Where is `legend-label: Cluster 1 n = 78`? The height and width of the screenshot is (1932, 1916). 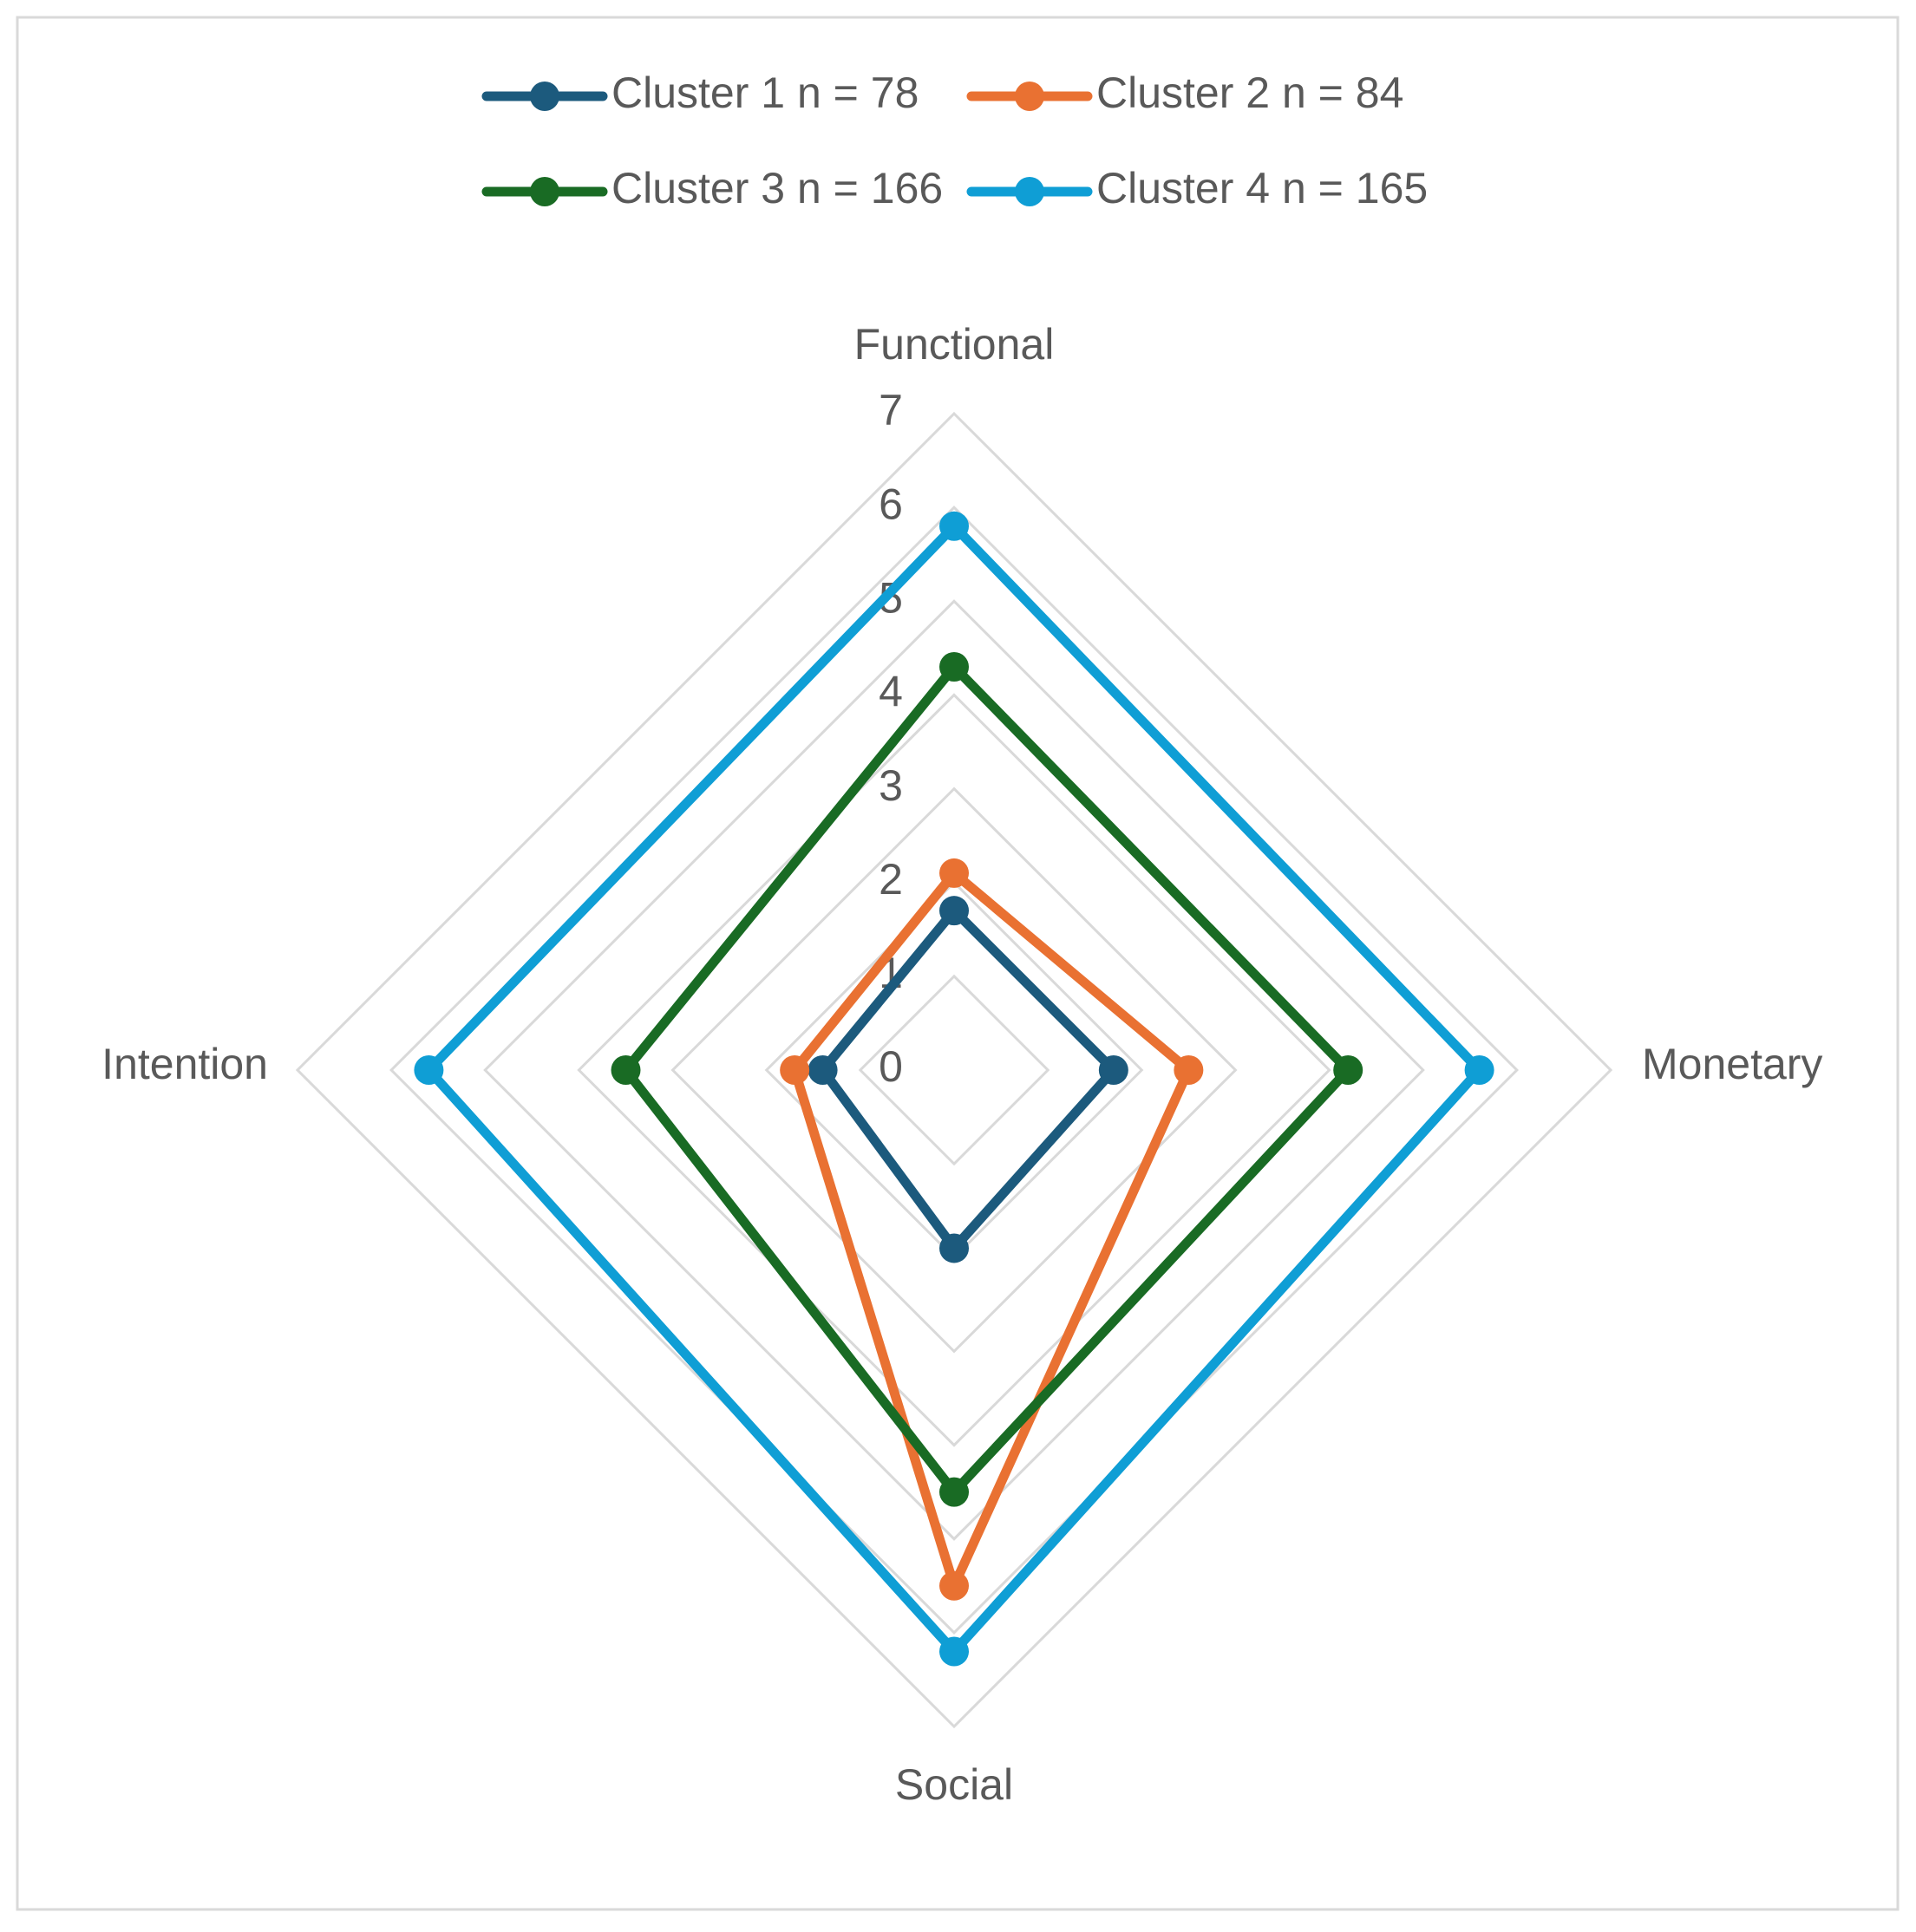
legend-label: Cluster 1 n = 78 is located at coordinates (765, 93).